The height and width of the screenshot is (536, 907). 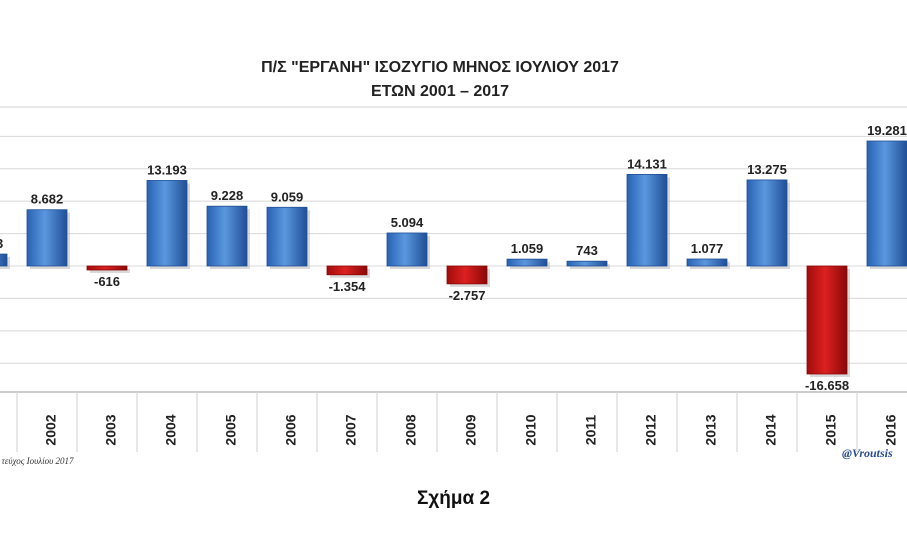 What do you see at coordinates (51, 429) in the screenshot?
I see `year-label-2002: 2002` at bounding box center [51, 429].